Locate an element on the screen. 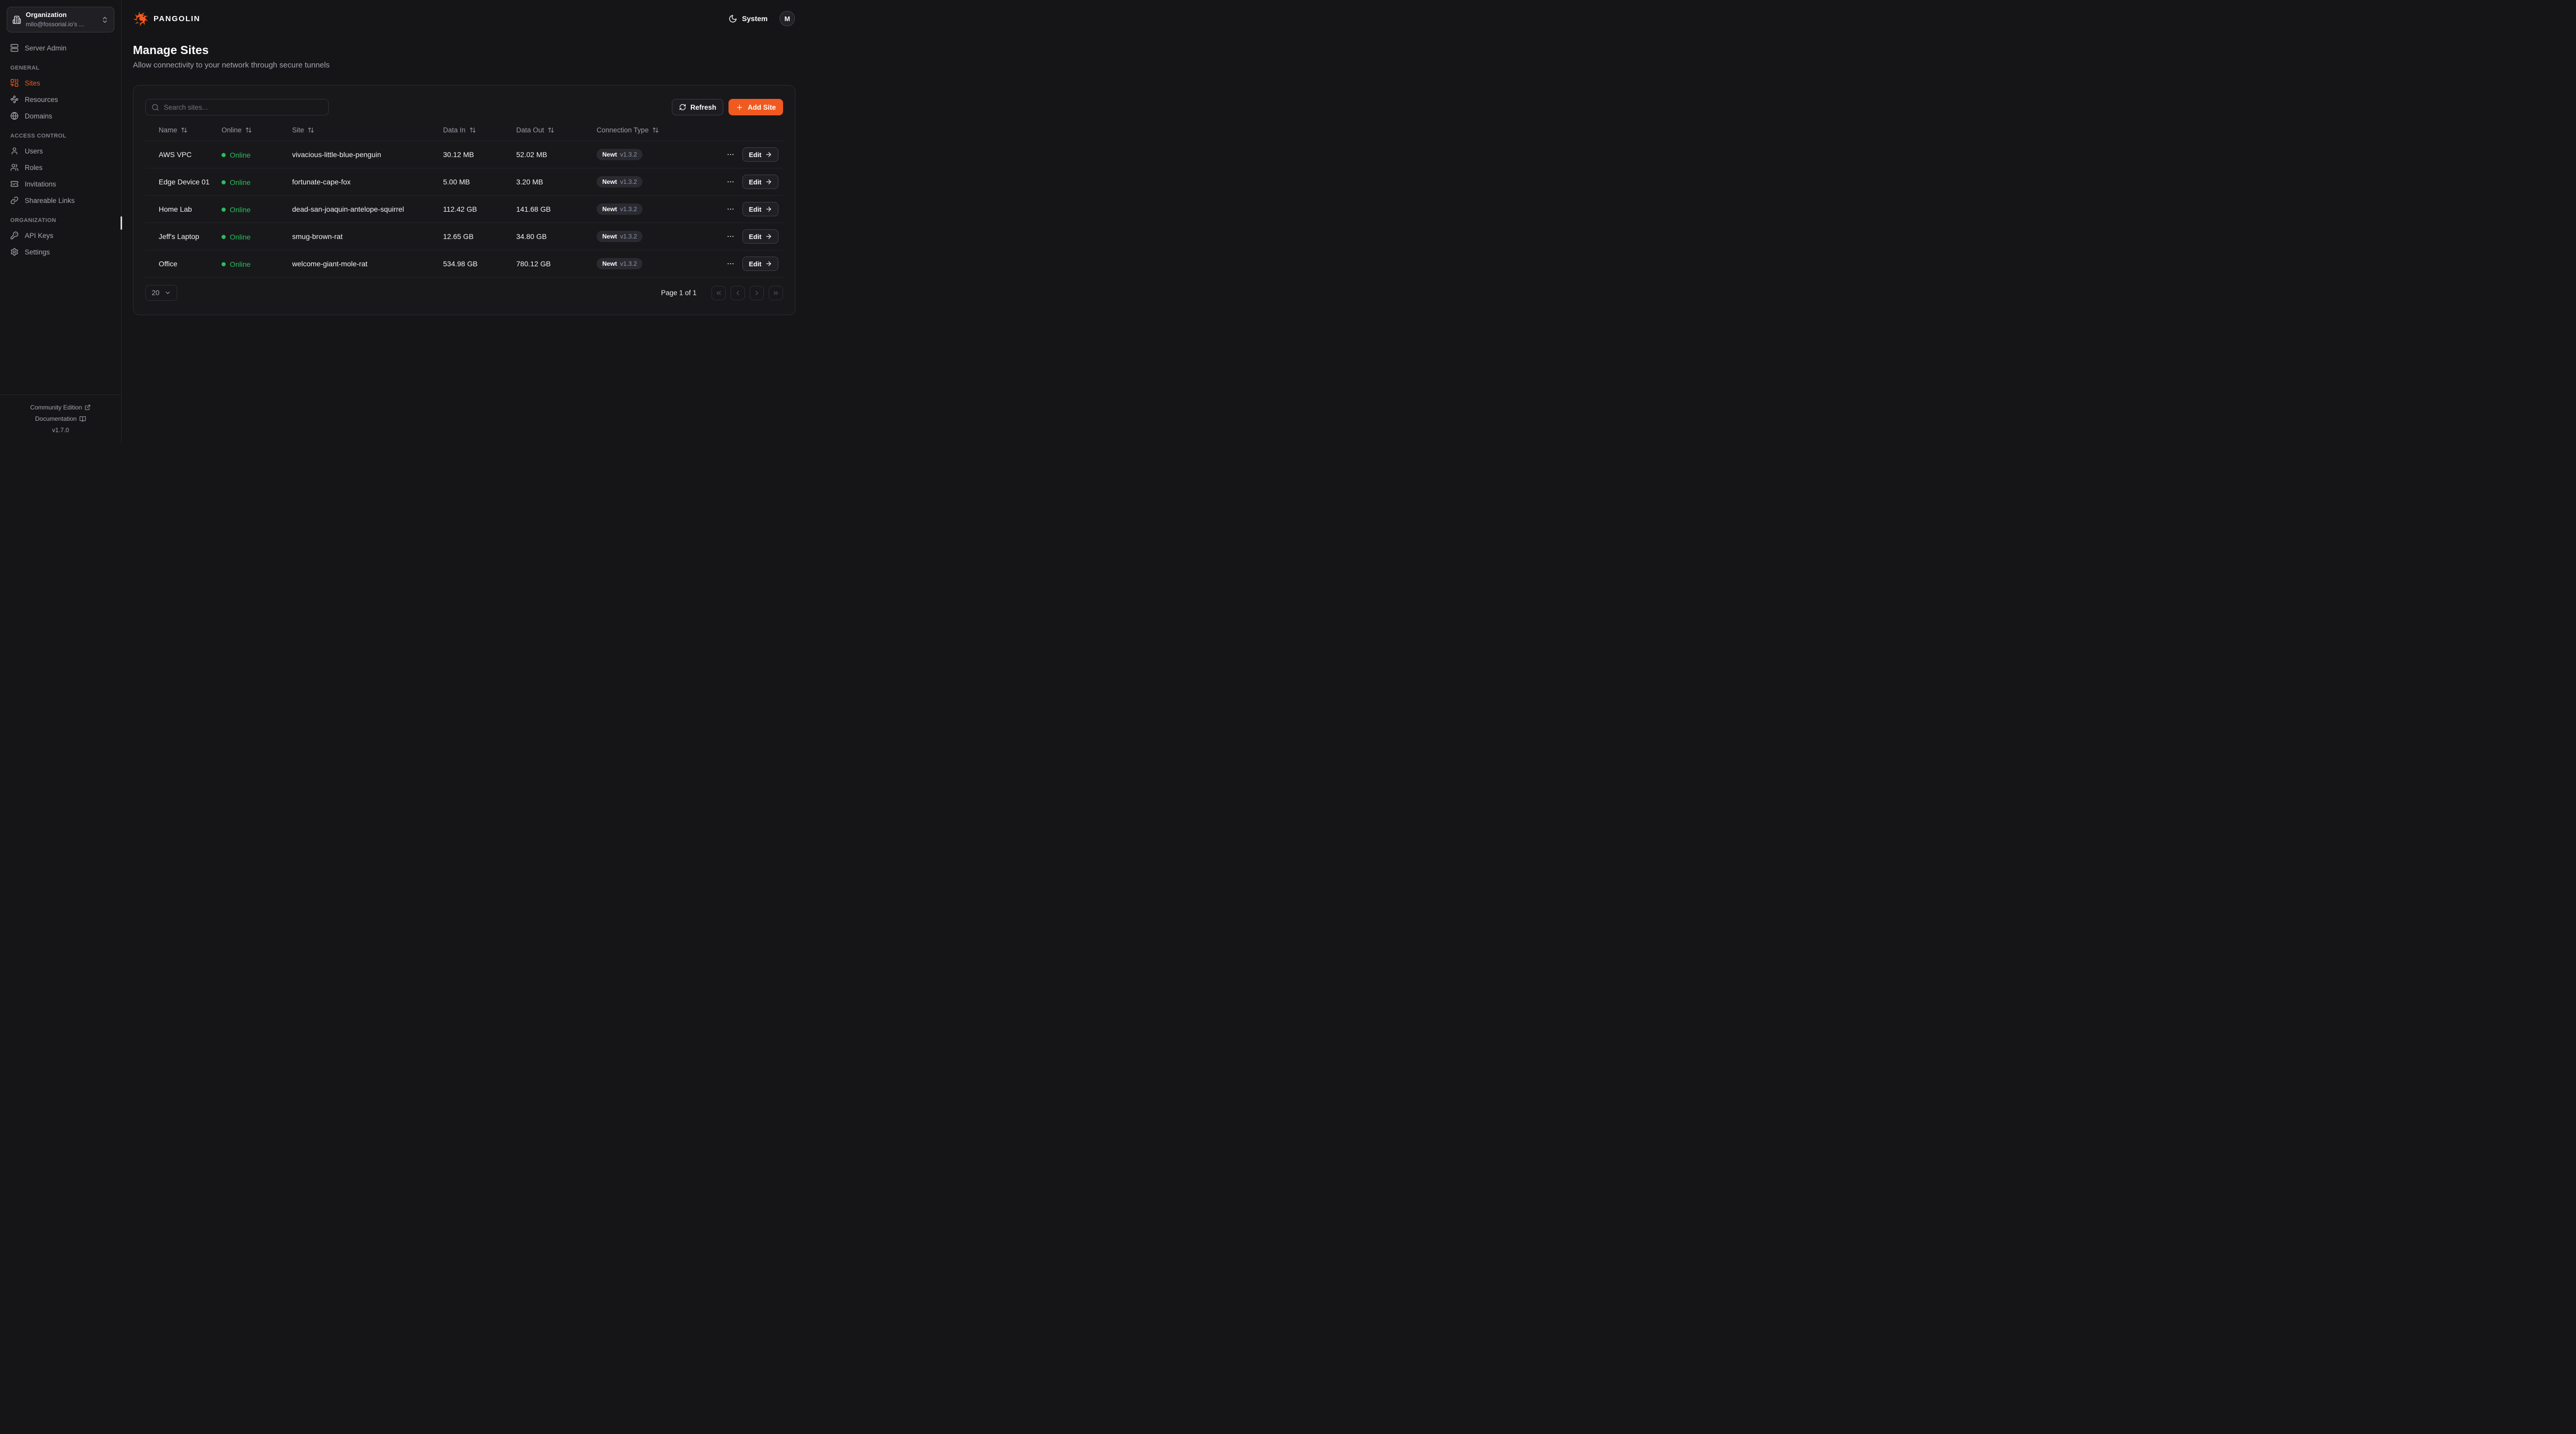 The image size is (2576, 1434). sidebar-item-label: Users is located at coordinates (34, 151).